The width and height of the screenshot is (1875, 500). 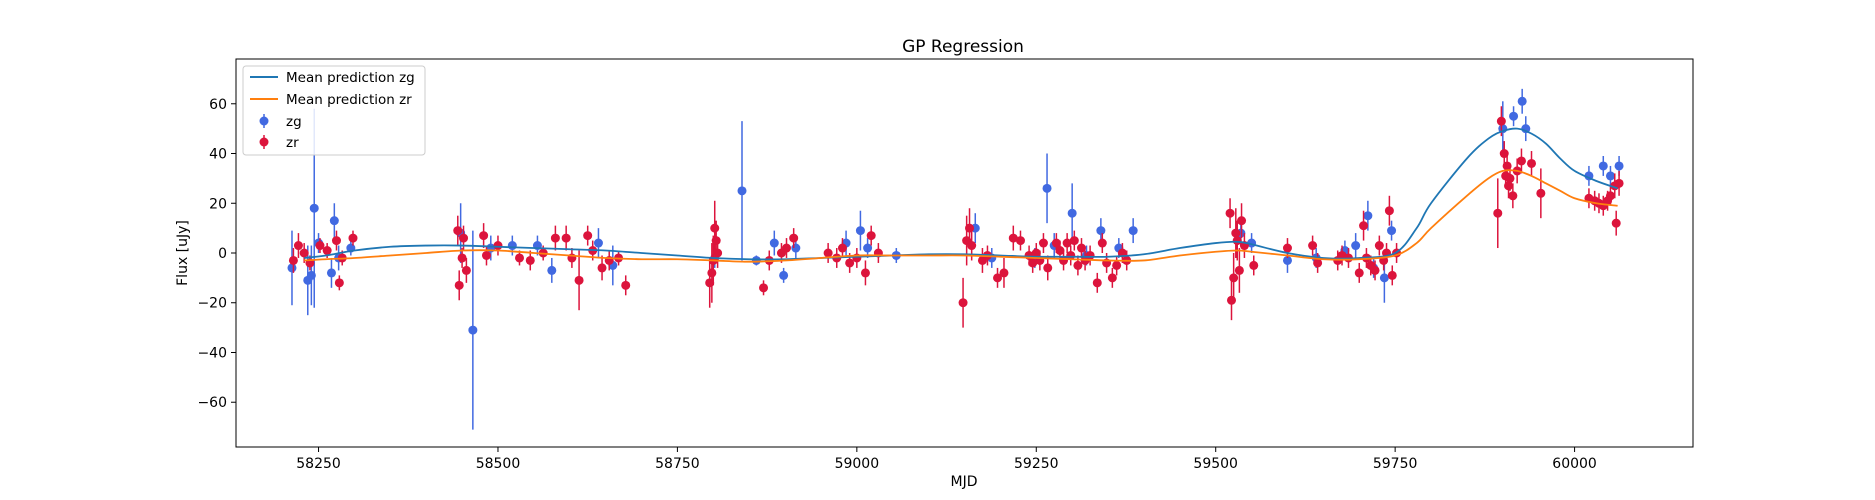 I want to click on y-tick-label: −60, so click(x=212, y=403).